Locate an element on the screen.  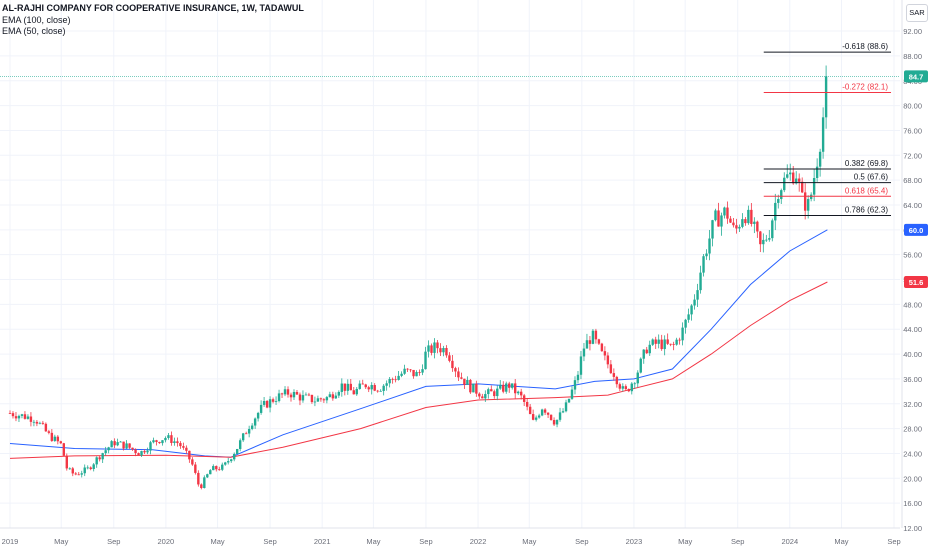
fib-level: -0.618 (88.6) is located at coordinates (827, 47).